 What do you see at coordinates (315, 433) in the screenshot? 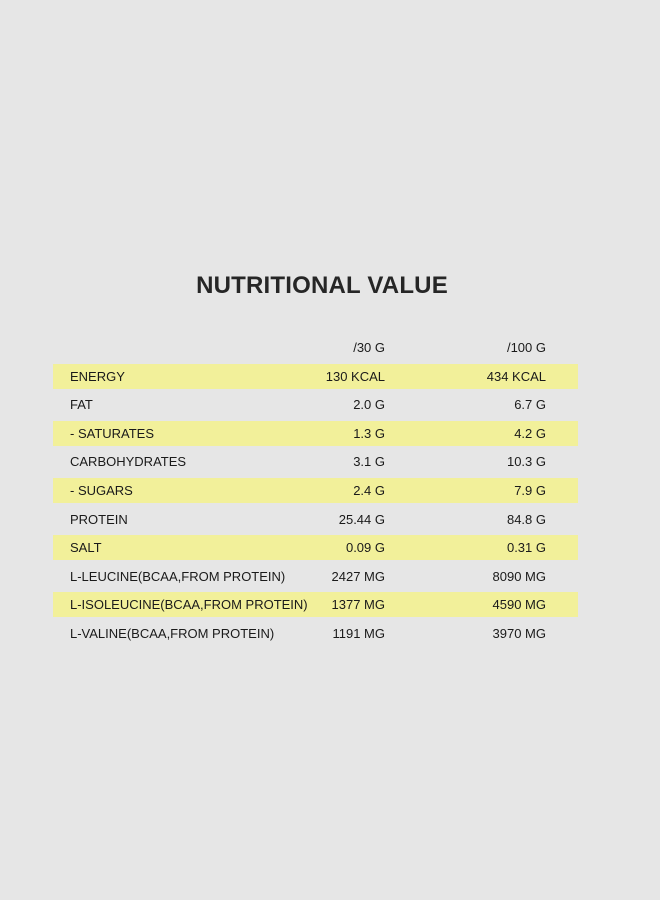
I see `table-row-saturates: - SATURATES 1.3 G 4.2 G` at bounding box center [315, 433].